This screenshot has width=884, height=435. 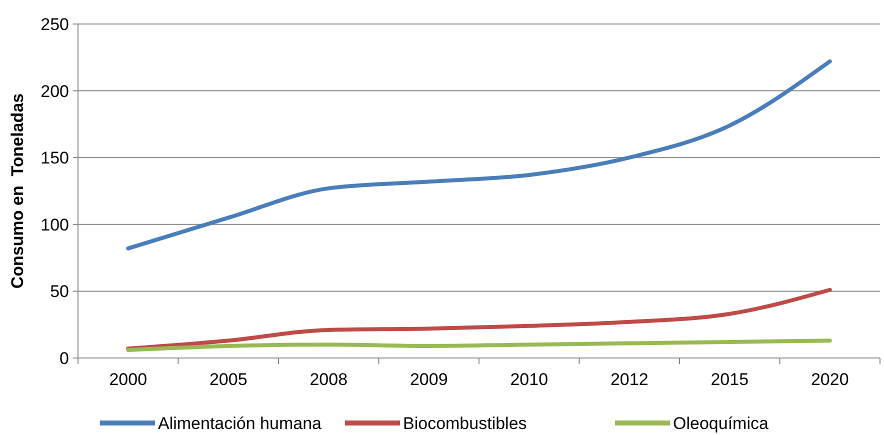 What do you see at coordinates (17, 191) in the screenshot?
I see `y-axis-title: Consumo en Toneladas` at bounding box center [17, 191].